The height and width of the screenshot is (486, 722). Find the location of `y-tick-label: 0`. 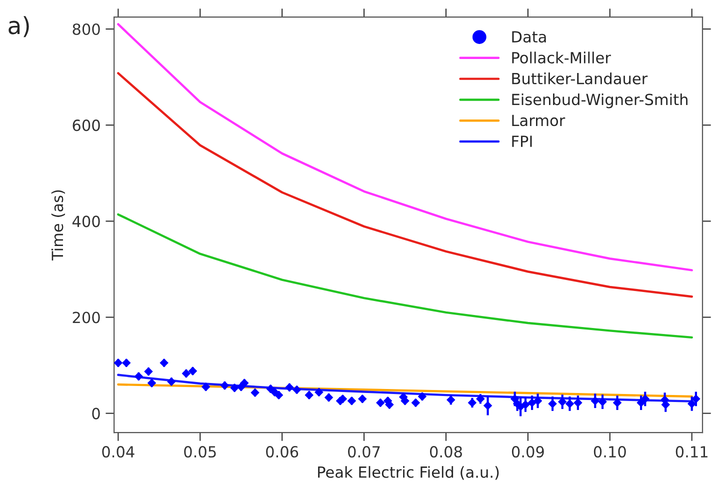

y-tick-label: 0 is located at coordinates (96, 414).